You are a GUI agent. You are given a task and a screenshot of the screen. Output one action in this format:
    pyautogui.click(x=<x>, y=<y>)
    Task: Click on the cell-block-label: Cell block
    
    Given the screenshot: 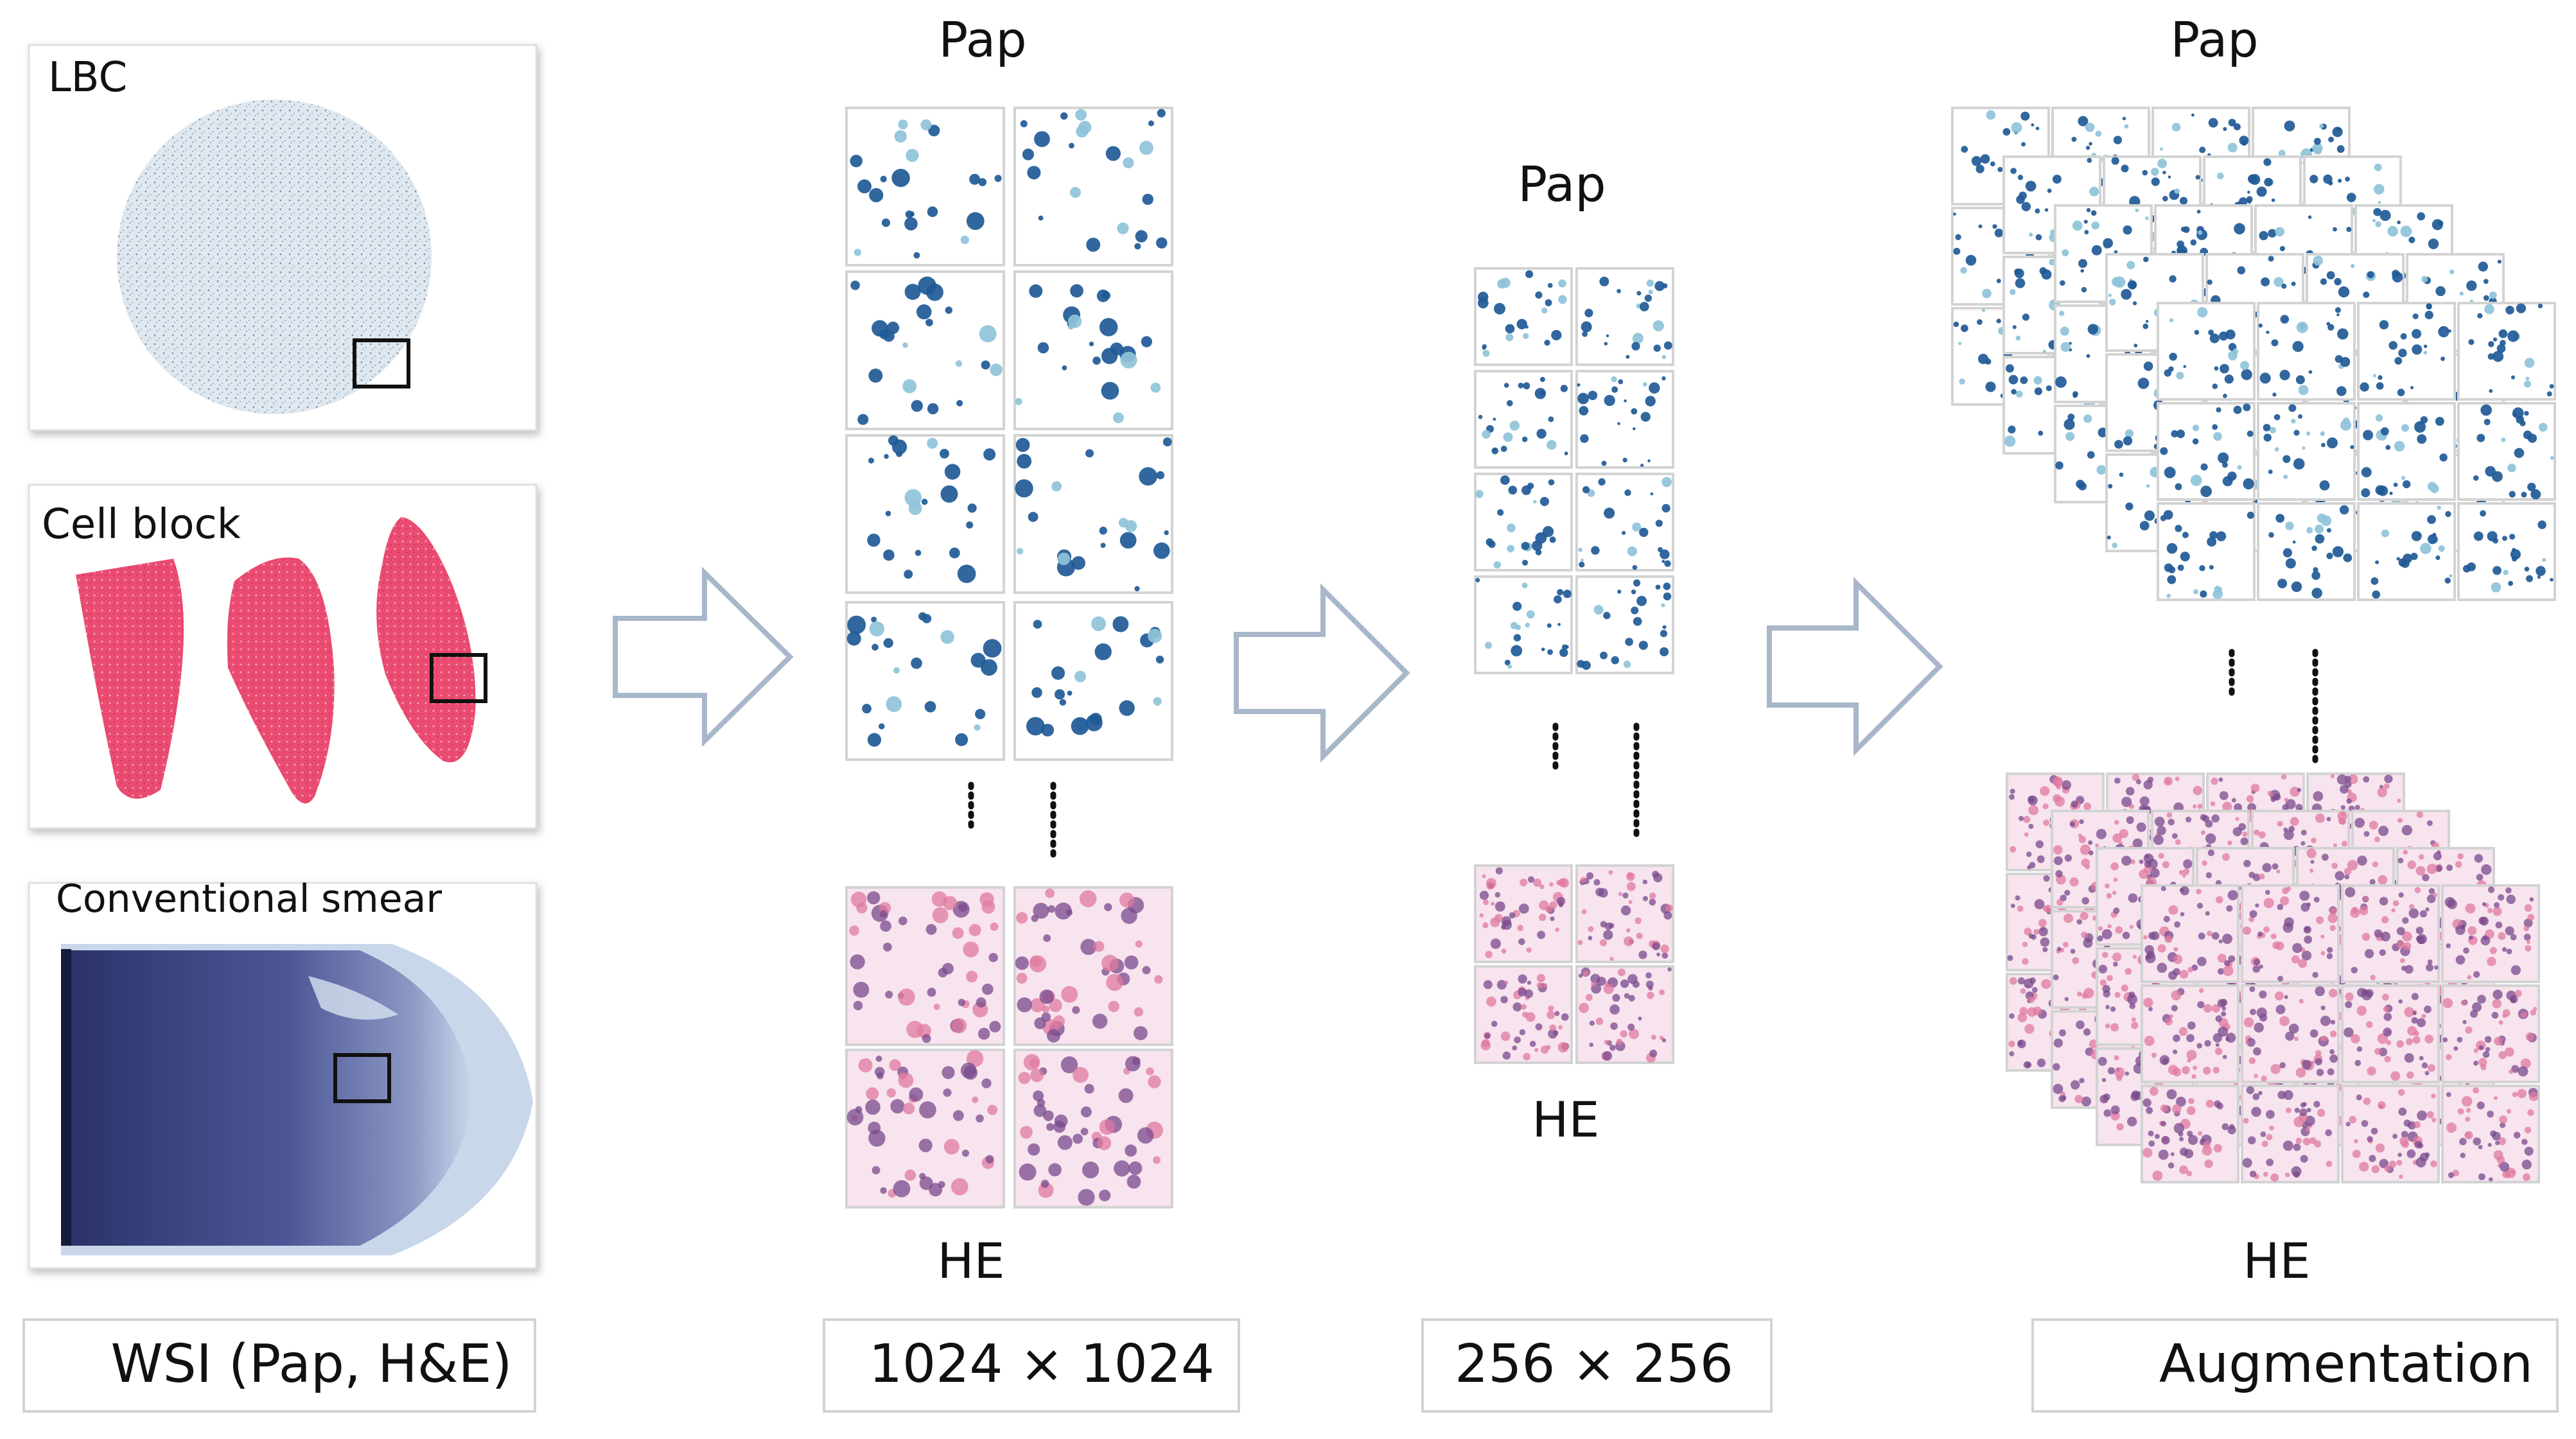 What is the action you would take?
    pyautogui.click(x=141, y=525)
    